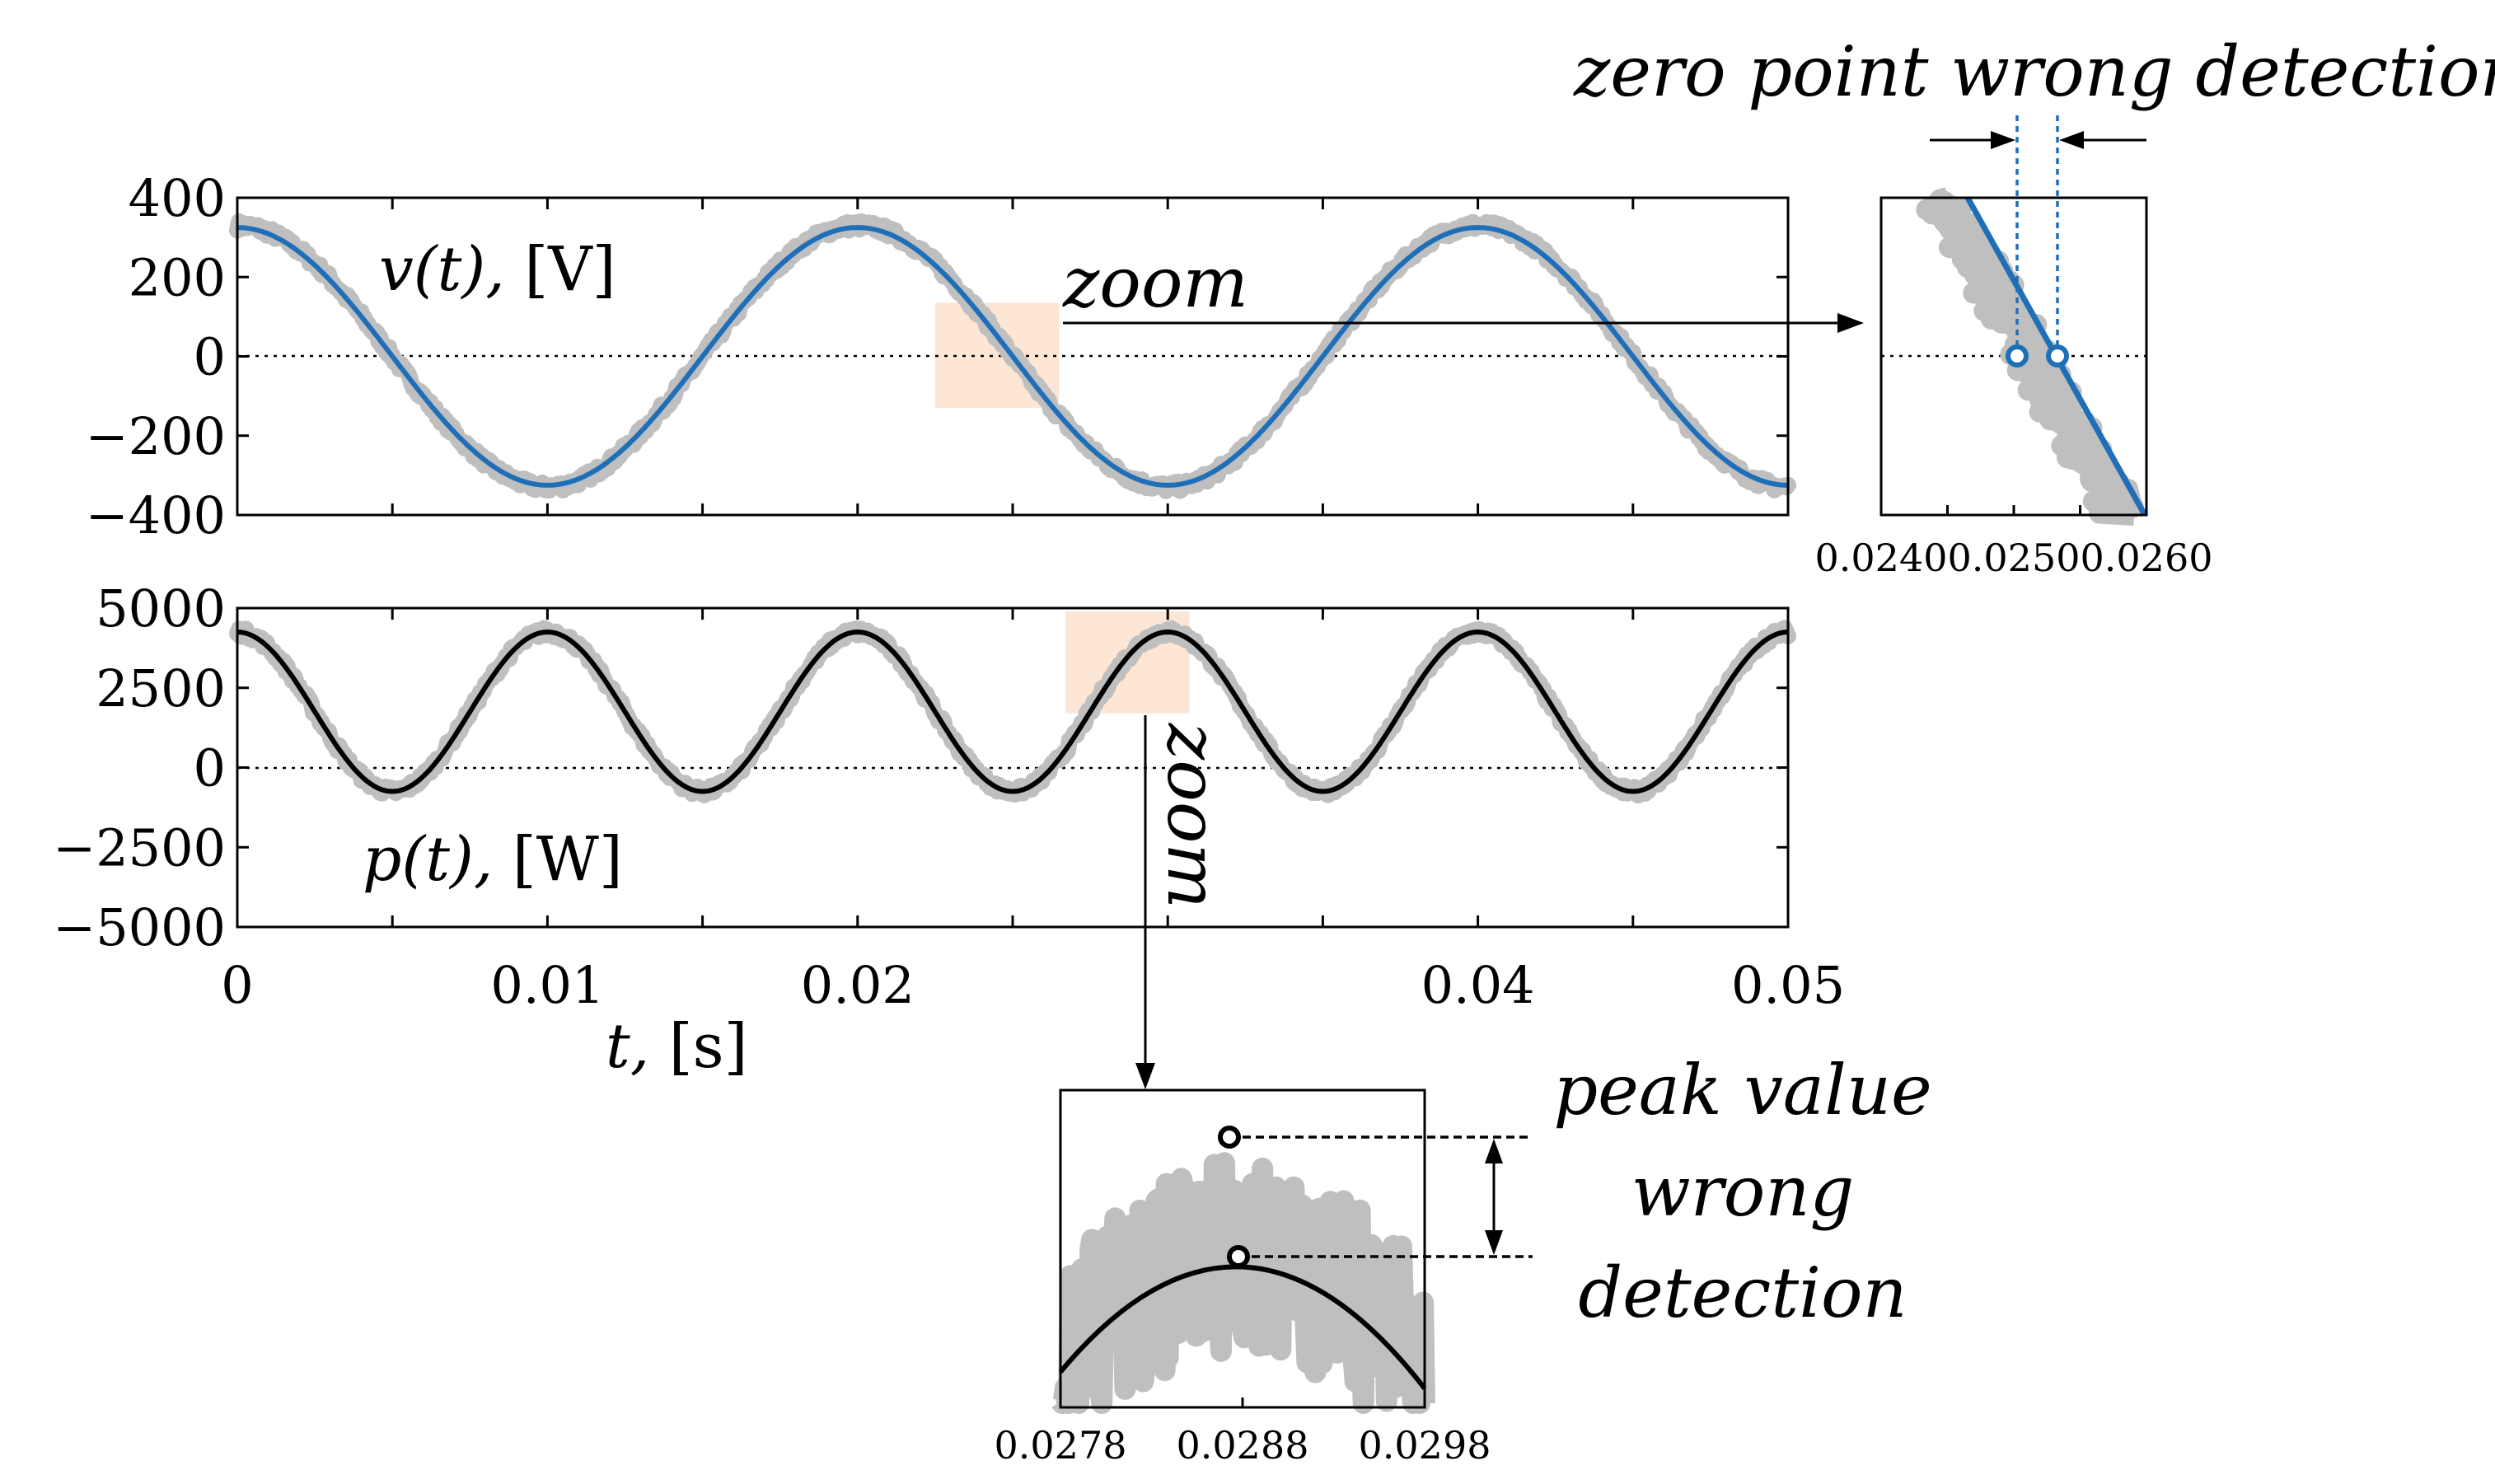 The height and width of the screenshot is (1484, 2495). I want to click on x-tick-label: 0.05, so click(1788, 985).